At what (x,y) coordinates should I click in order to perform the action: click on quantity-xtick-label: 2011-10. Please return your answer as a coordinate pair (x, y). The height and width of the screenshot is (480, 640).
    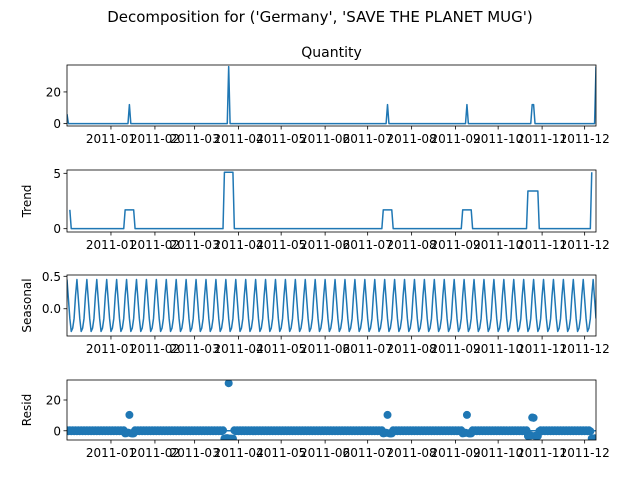
    Looking at the image, I should click on (498, 139).